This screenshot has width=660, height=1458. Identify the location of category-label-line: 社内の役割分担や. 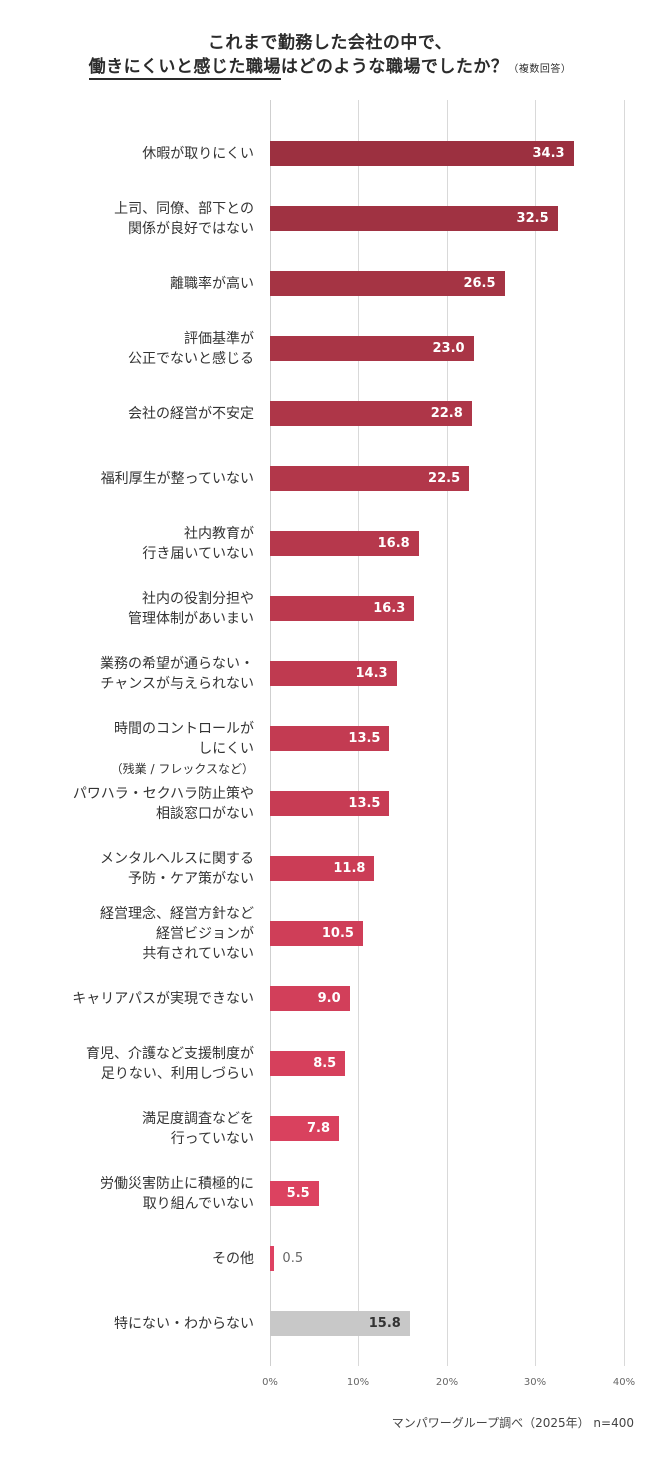
(198, 598).